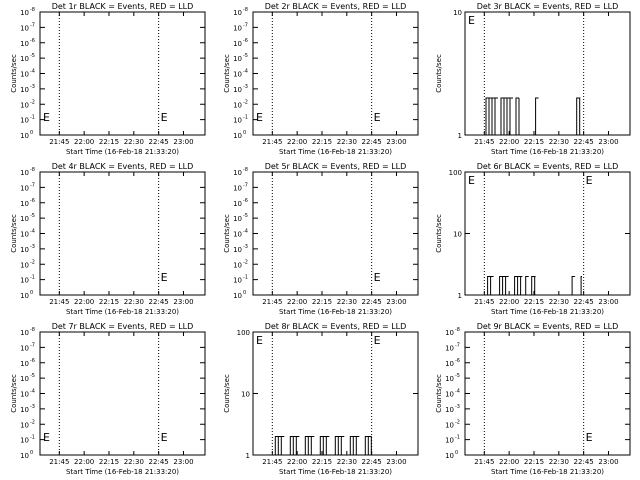 The width and height of the screenshot is (640, 480). What do you see at coordinates (336, 326) in the screenshot?
I see `plot-title: Det 8r BLACK = Events, RED = LLD` at bounding box center [336, 326].